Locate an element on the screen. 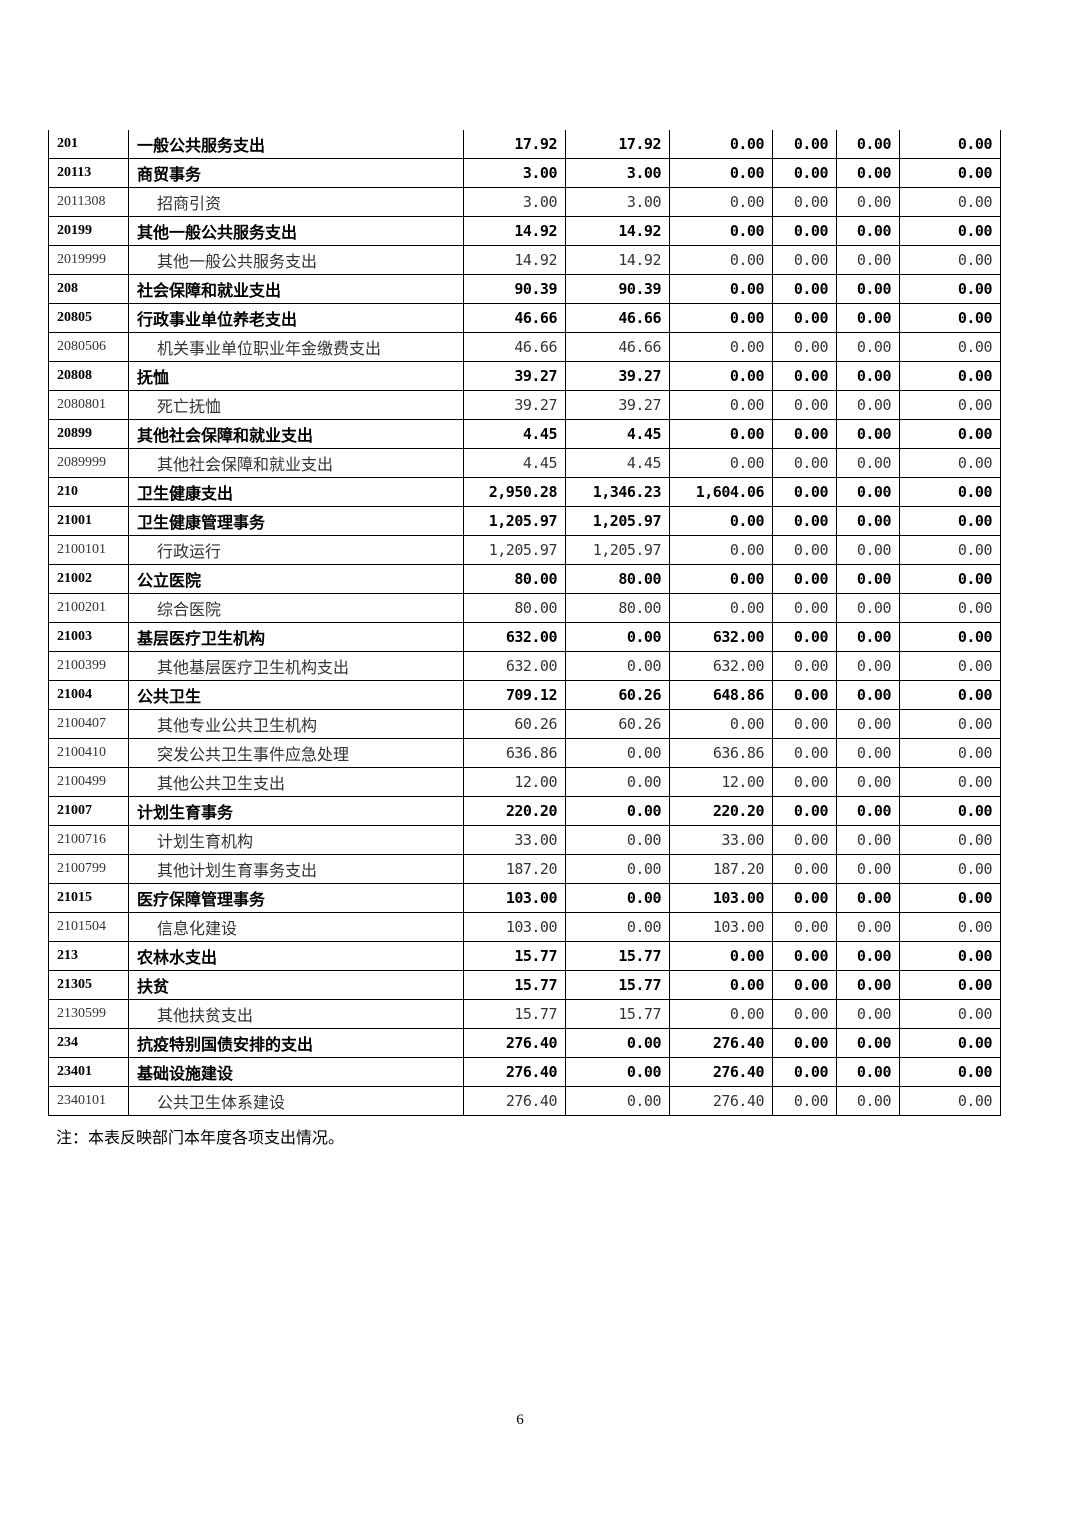 The height and width of the screenshot is (1520, 1074). table-row: 23401 基础设施建设 276.40 0.00 276.40 0.00 0.00 0.00 is located at coordinates (524, 1072).